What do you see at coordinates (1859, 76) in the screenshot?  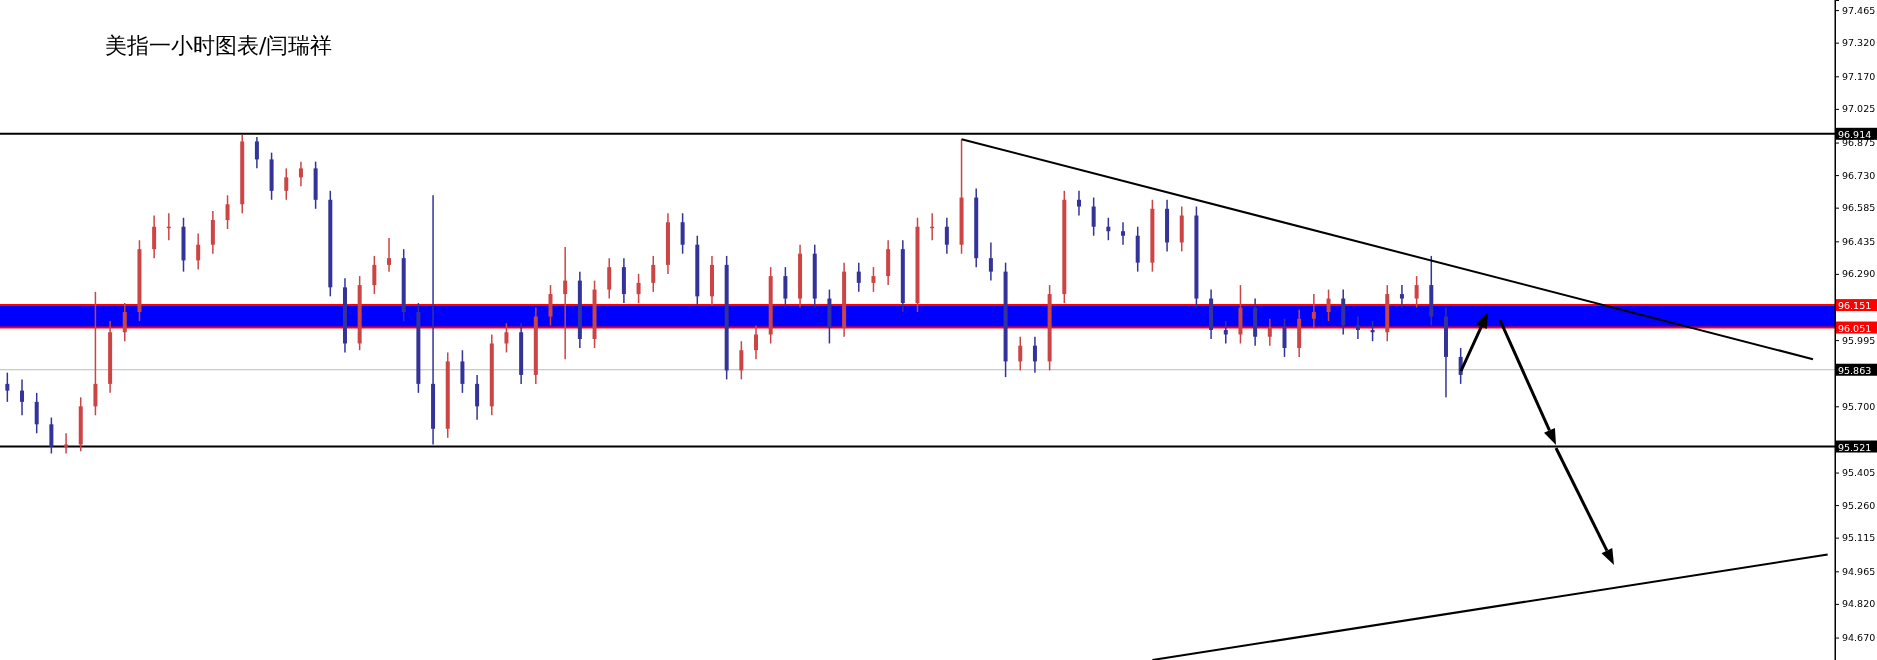 I see `y-tick-label: 97.170` at bounding box center [1859, 76].